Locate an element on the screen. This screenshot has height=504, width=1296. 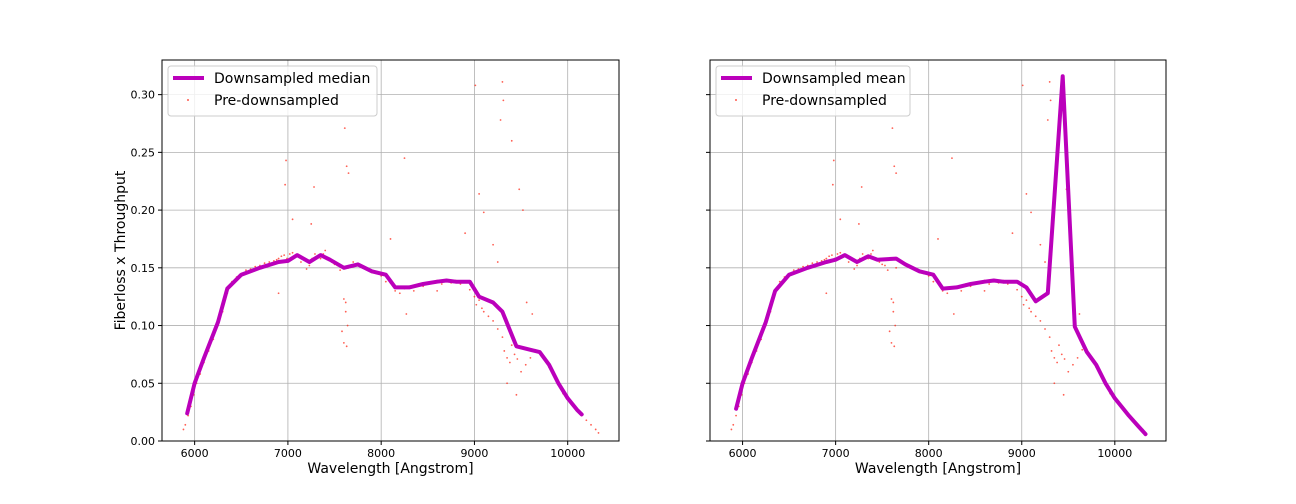
legend-box is located at coordinates (272, 91).